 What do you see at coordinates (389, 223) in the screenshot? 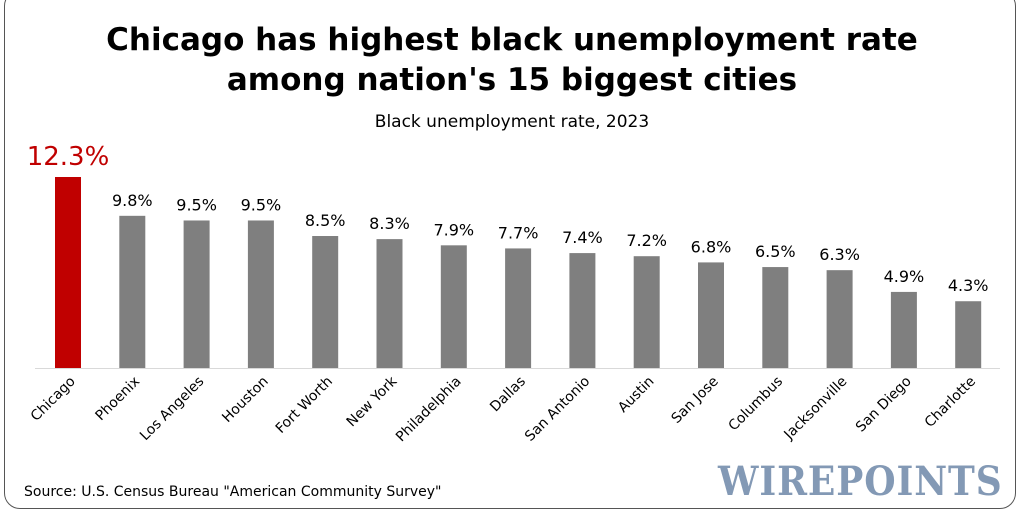
I see `data-label: 8.3%` at bounding box center [389, 223].